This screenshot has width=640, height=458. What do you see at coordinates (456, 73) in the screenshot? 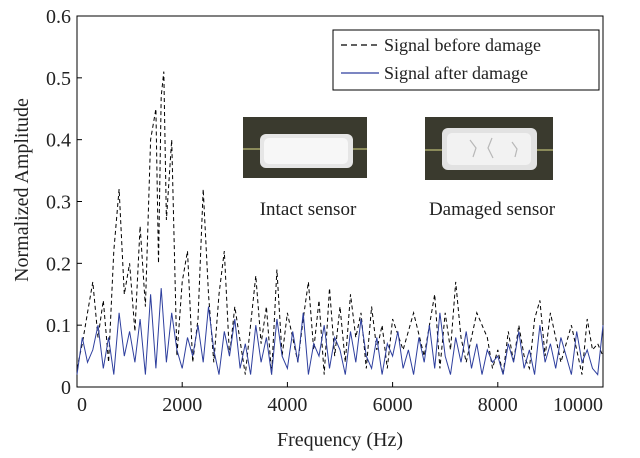
I see `legend-label-after: Signal after damage` at bounding box center [456, 73].